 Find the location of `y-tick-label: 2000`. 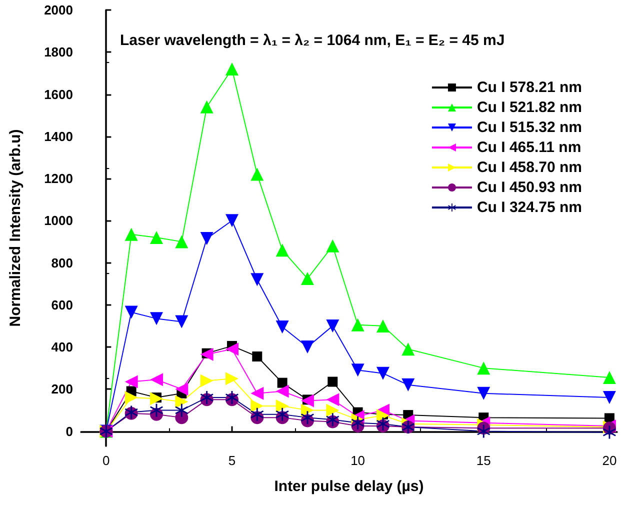

y-tick-label: 2000 is located at coordinates (58, 10).